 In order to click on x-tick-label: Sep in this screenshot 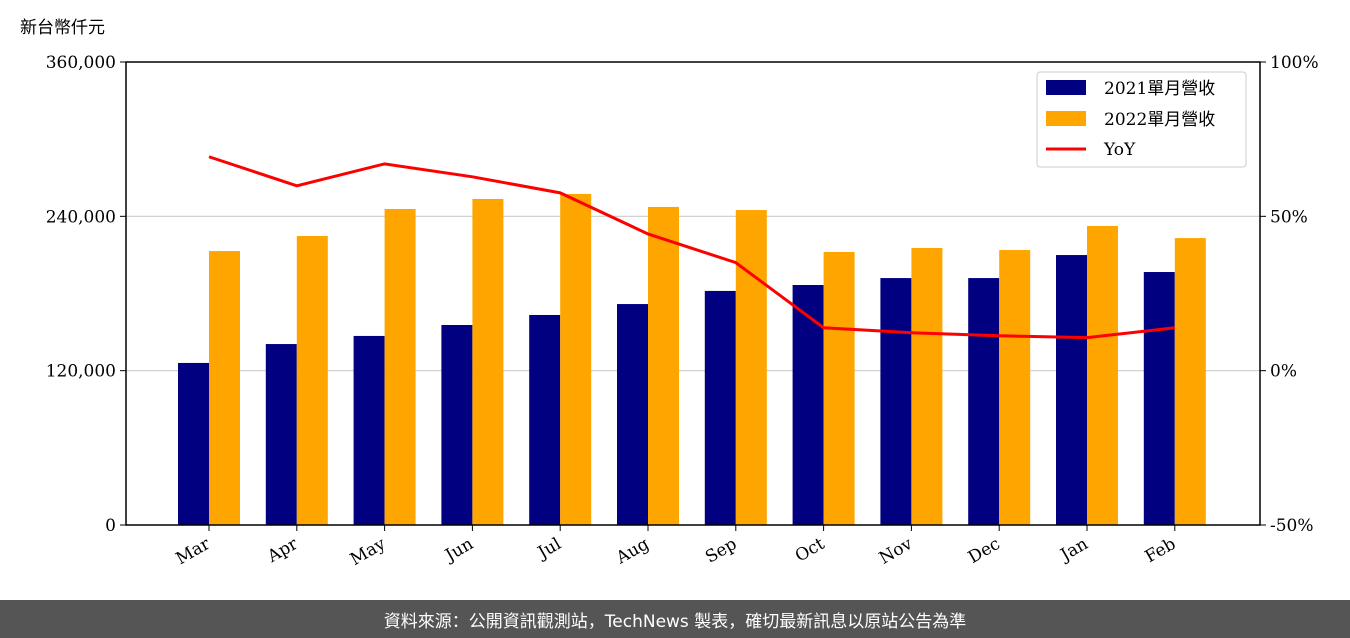, I will do `click(721, 551)`.